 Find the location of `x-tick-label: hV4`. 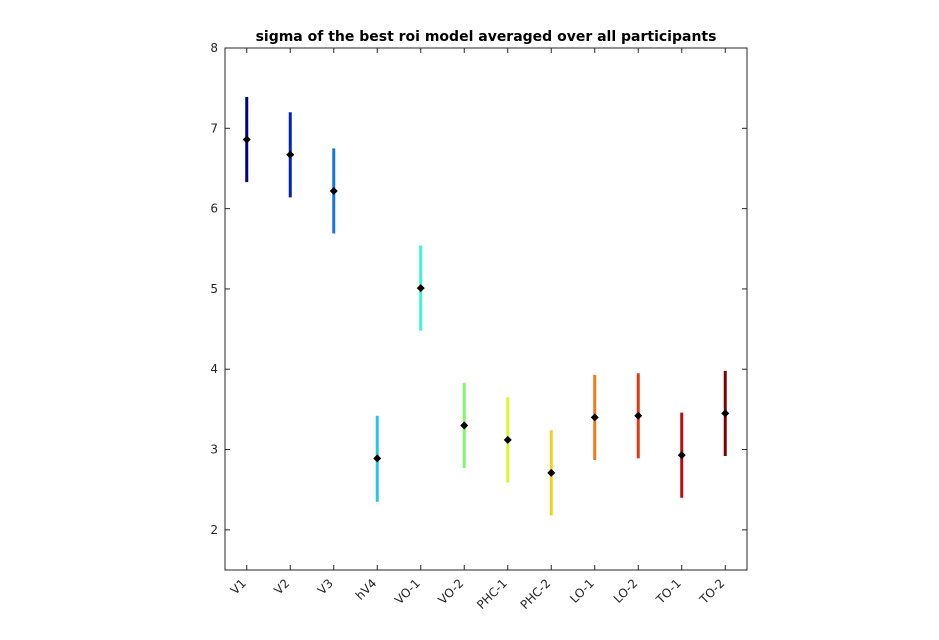

x-tick-label: hV4 is located at coordinates (366, 589).